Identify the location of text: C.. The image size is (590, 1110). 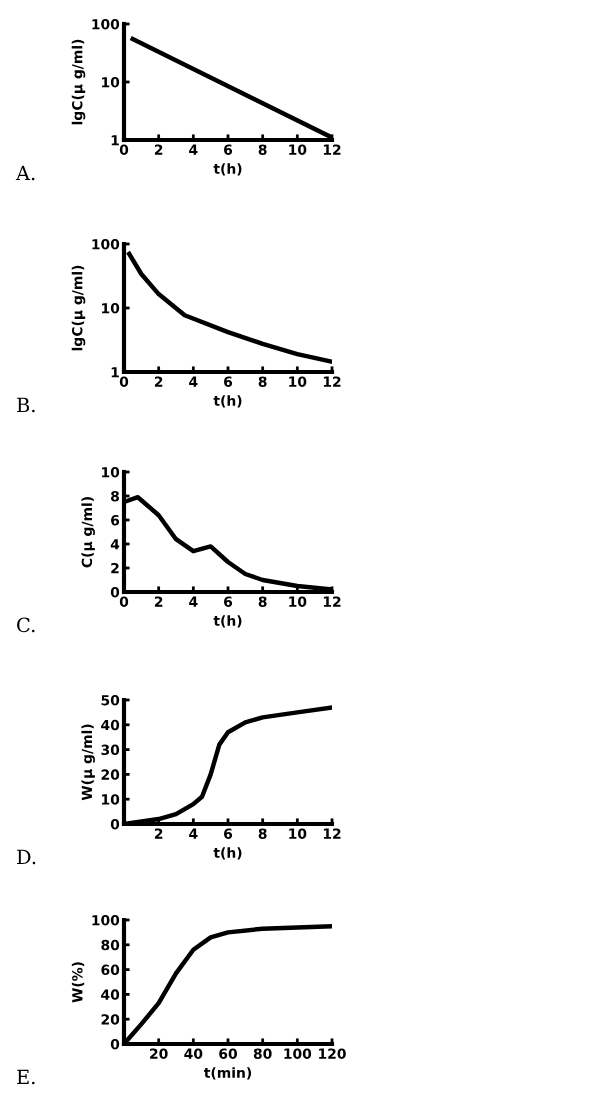
(26, 625).